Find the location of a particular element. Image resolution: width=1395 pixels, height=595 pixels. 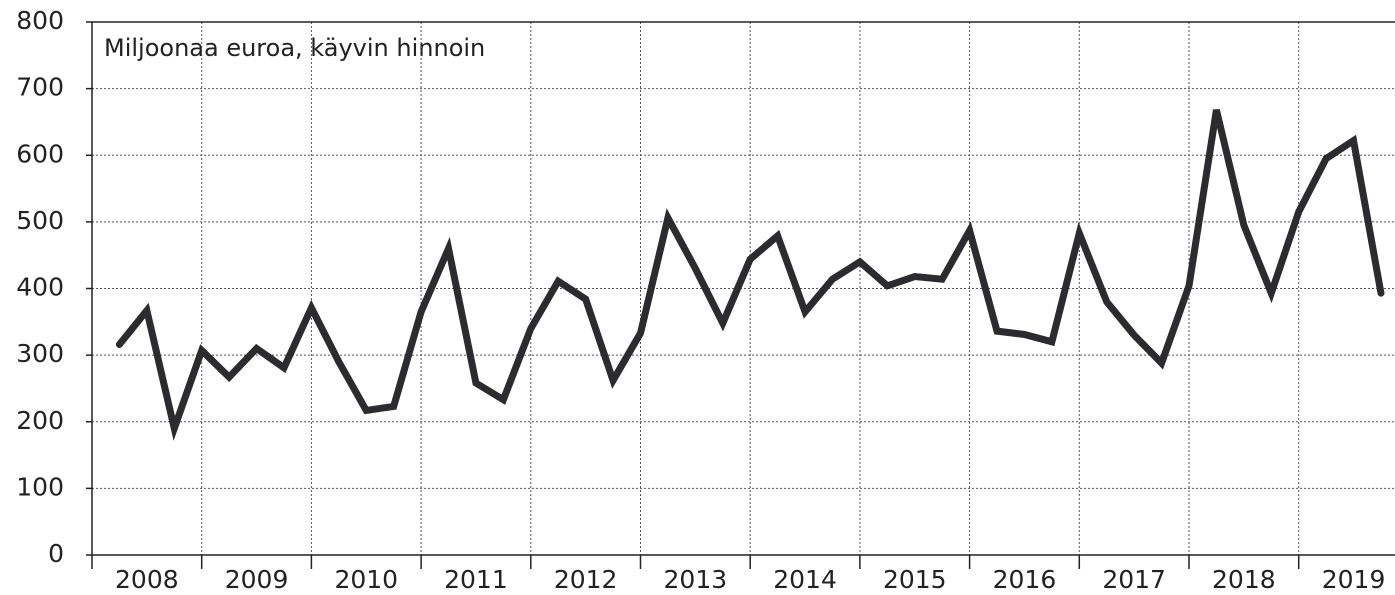

y-tick-label: 500 is located at coordinates (40, 220).